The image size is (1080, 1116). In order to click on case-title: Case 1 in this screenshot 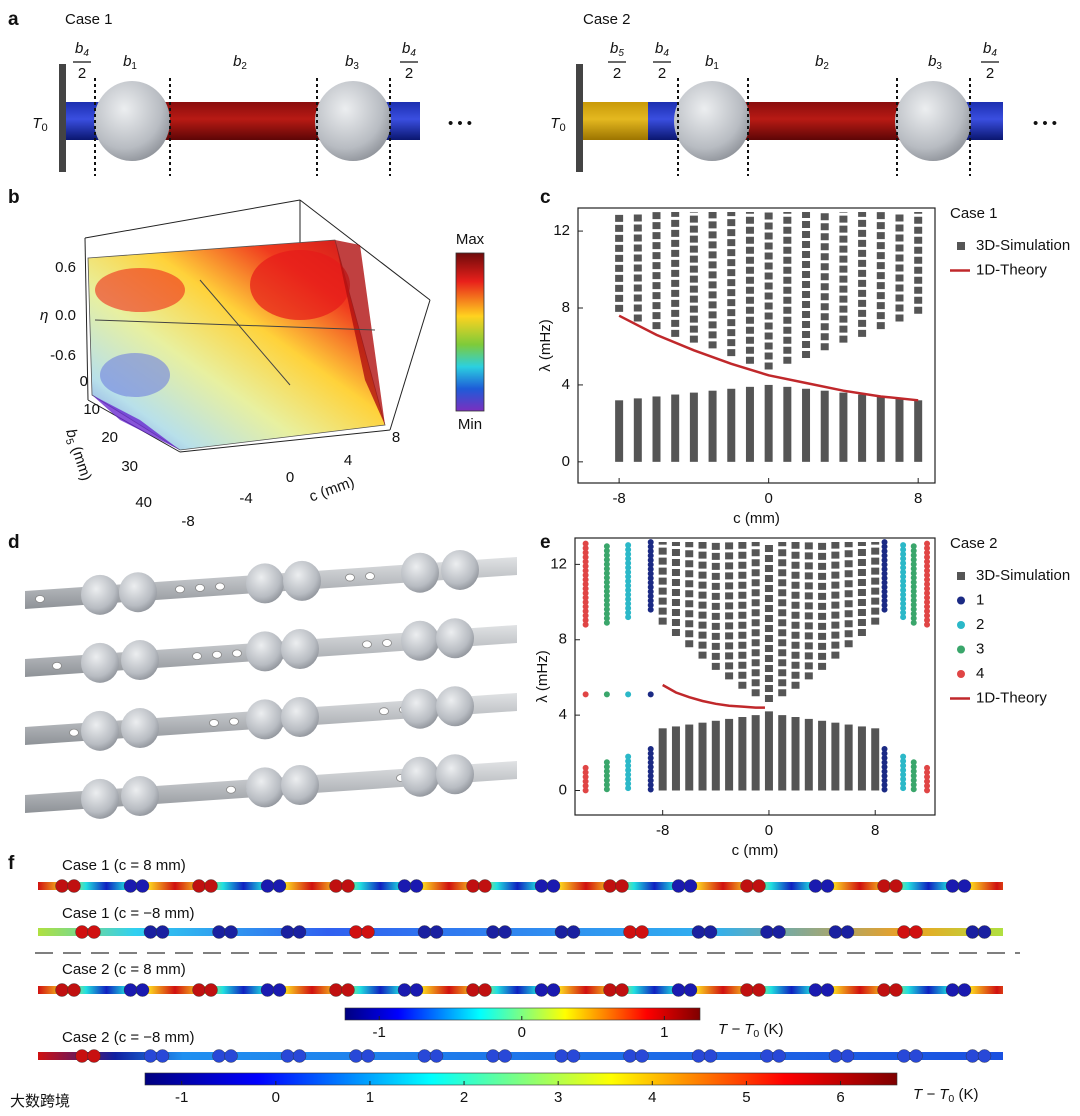, I will do `click(89, 19)`.